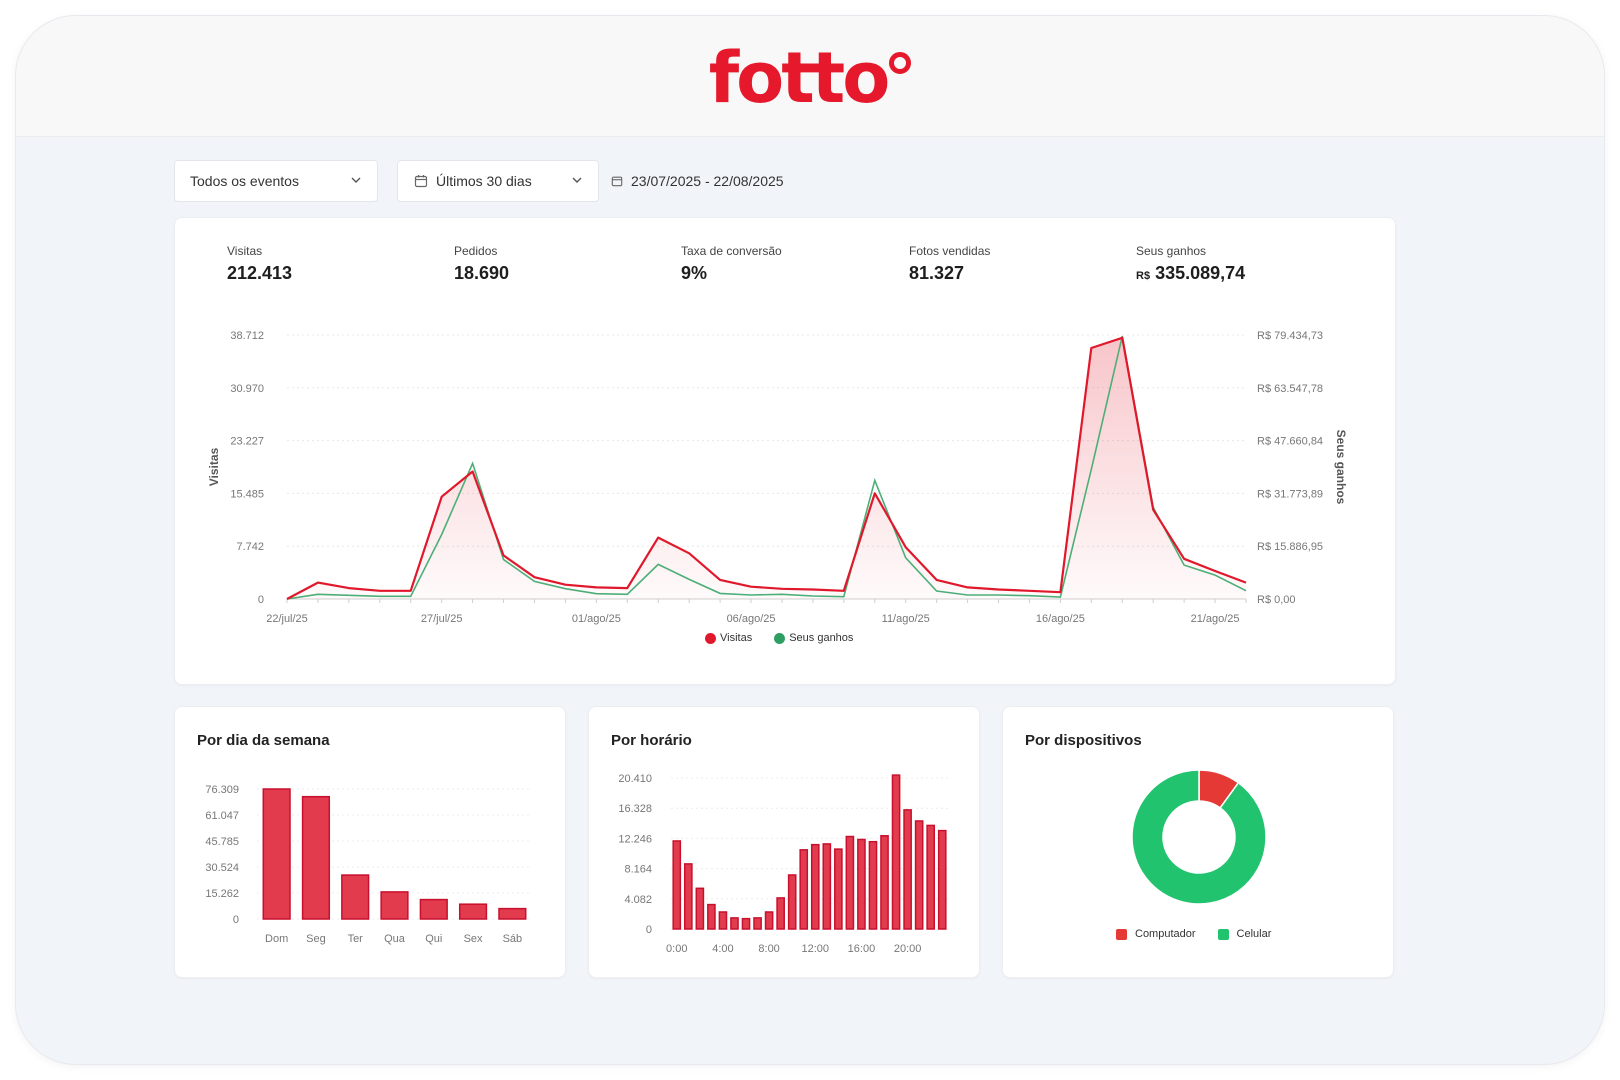  Describe the element at coordinates (260, 273) in the screenshot. I see `kpi-value: 212.413` at that location.